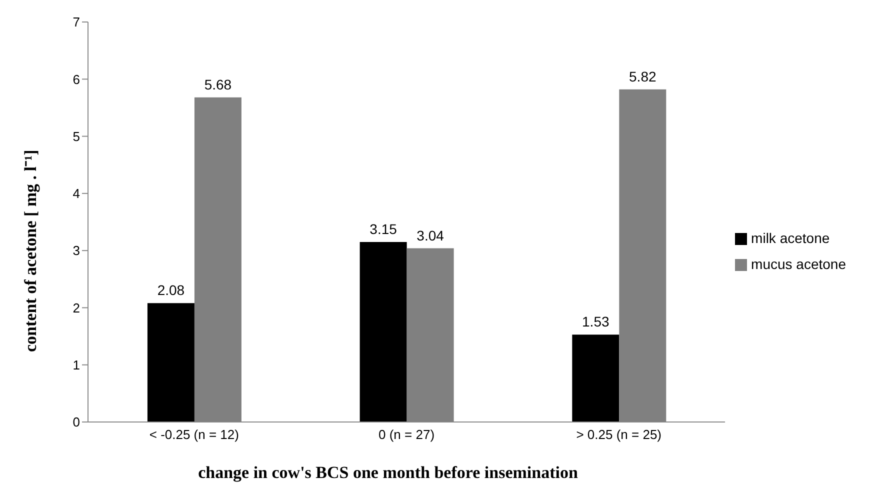 Image resolution: width=874 pixels, height=502 pixels. I want to click on data-label: 3.15, so click(384, 229).